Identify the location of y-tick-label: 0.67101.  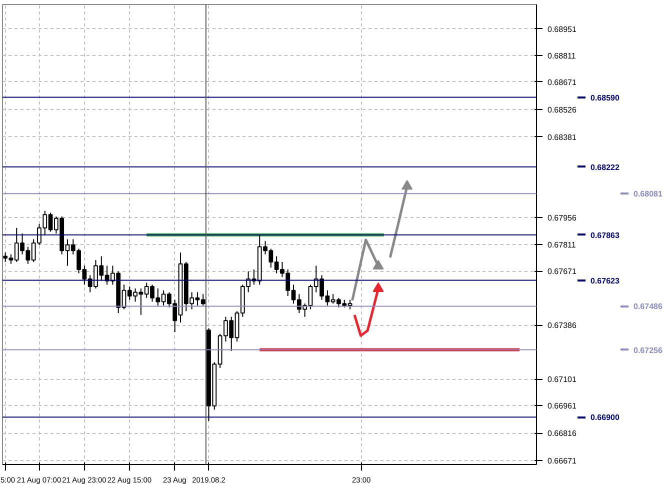
(562, 379).